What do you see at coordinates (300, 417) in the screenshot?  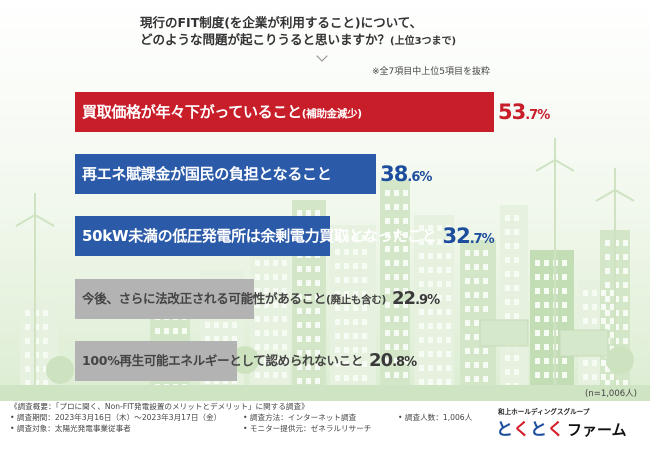 I see `survey-method: • 調査方法：インターネット調査` at bounding box center [300, 417].